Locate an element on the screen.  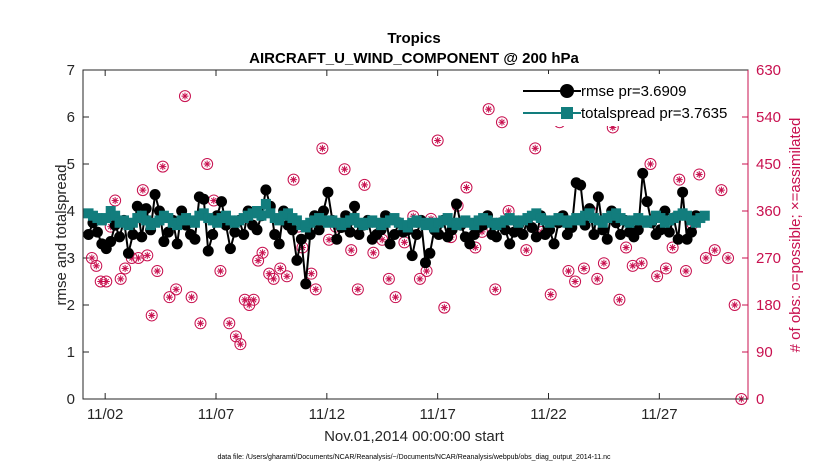
x-tick-label: 11/12 is located at coordinates (327, 414).